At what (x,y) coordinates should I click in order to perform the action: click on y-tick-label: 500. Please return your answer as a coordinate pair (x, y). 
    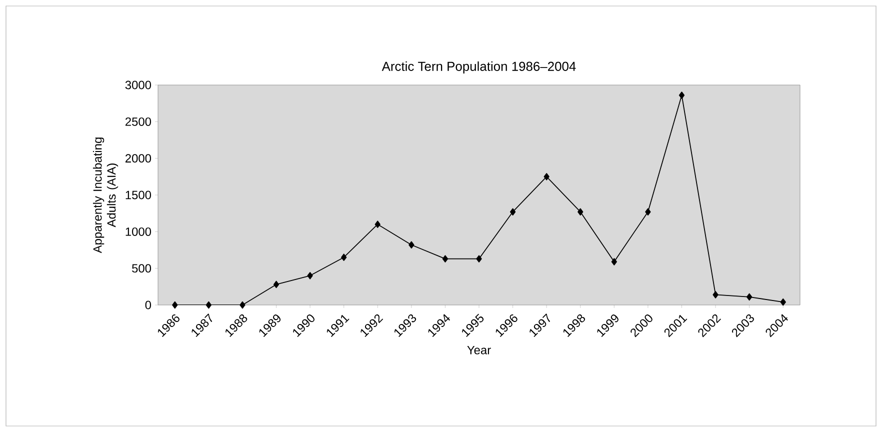
    Looking at the image, I should click on (142, 268).